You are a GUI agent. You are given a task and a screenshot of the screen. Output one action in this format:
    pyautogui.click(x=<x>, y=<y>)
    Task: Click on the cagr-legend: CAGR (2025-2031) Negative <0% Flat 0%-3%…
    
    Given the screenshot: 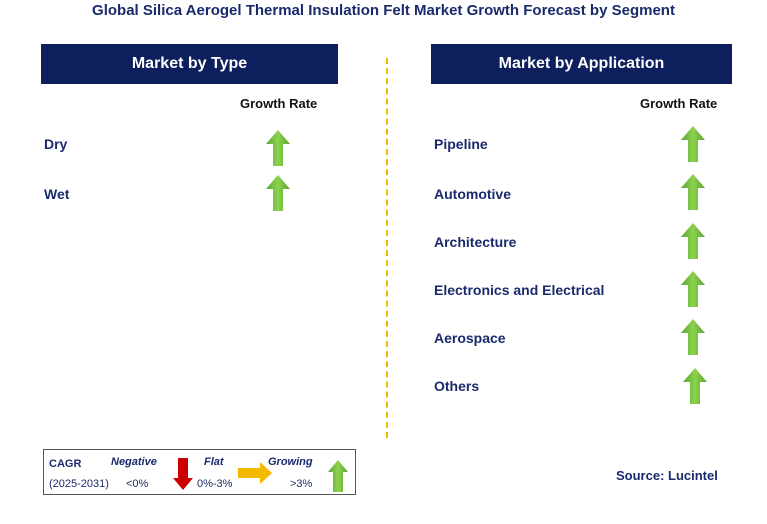 What is the action you would take?
    pyautogui.click(x=199, y=472)
    